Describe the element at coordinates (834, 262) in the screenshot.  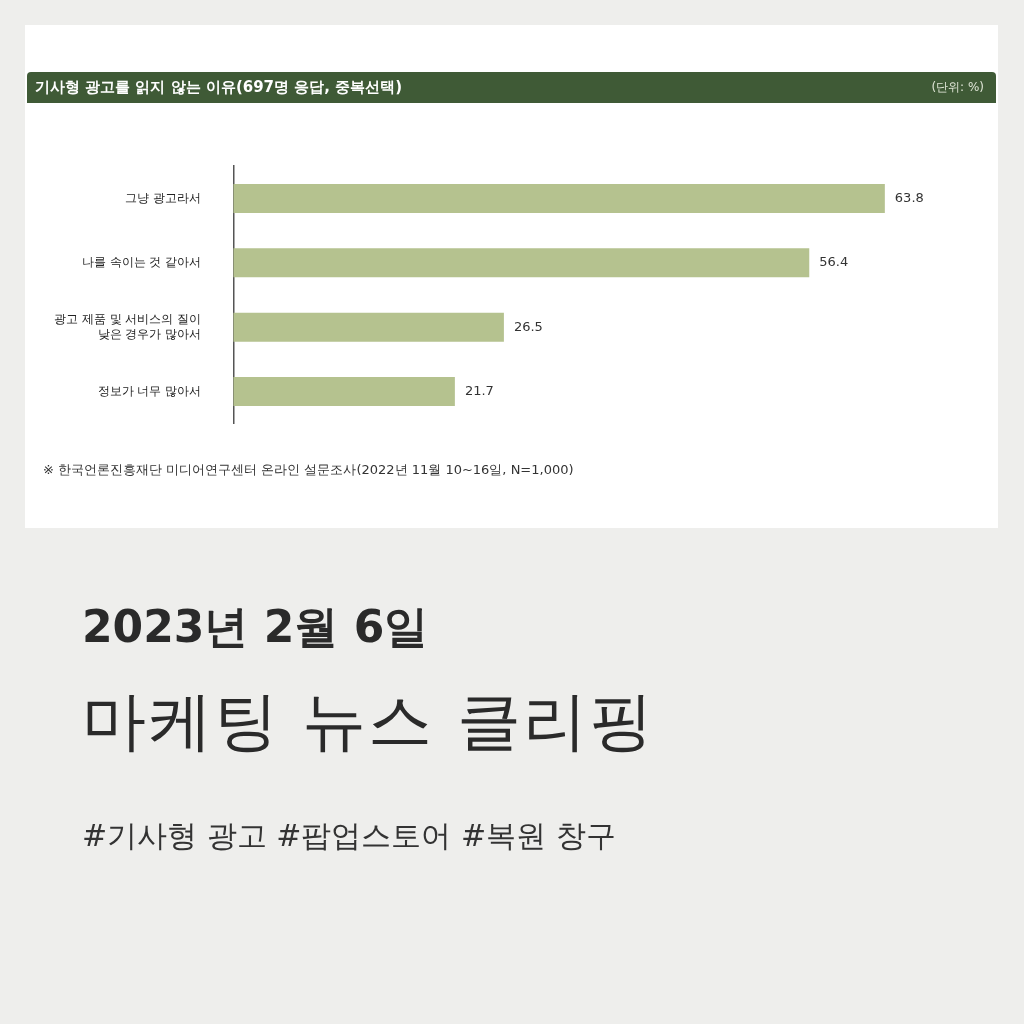
I see `data-label: 56.4` at that location.